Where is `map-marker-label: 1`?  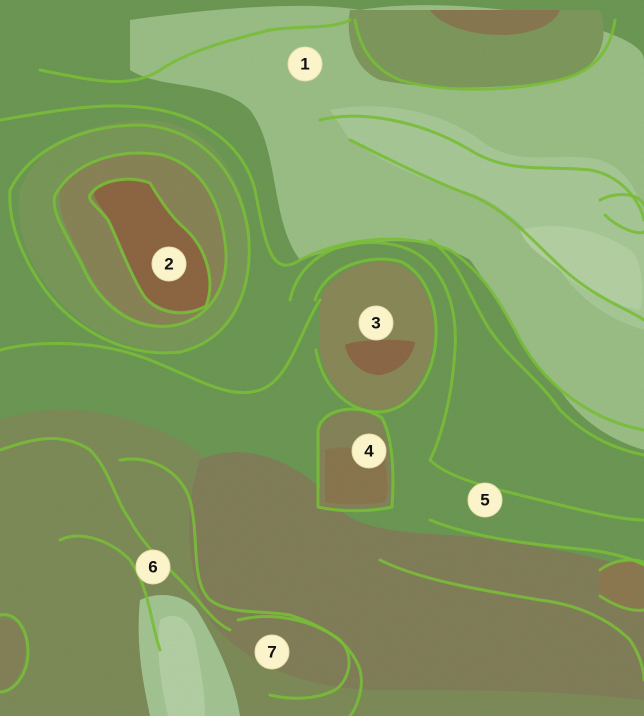
map-marker-label: 1 is located at coordinates (304, 64).